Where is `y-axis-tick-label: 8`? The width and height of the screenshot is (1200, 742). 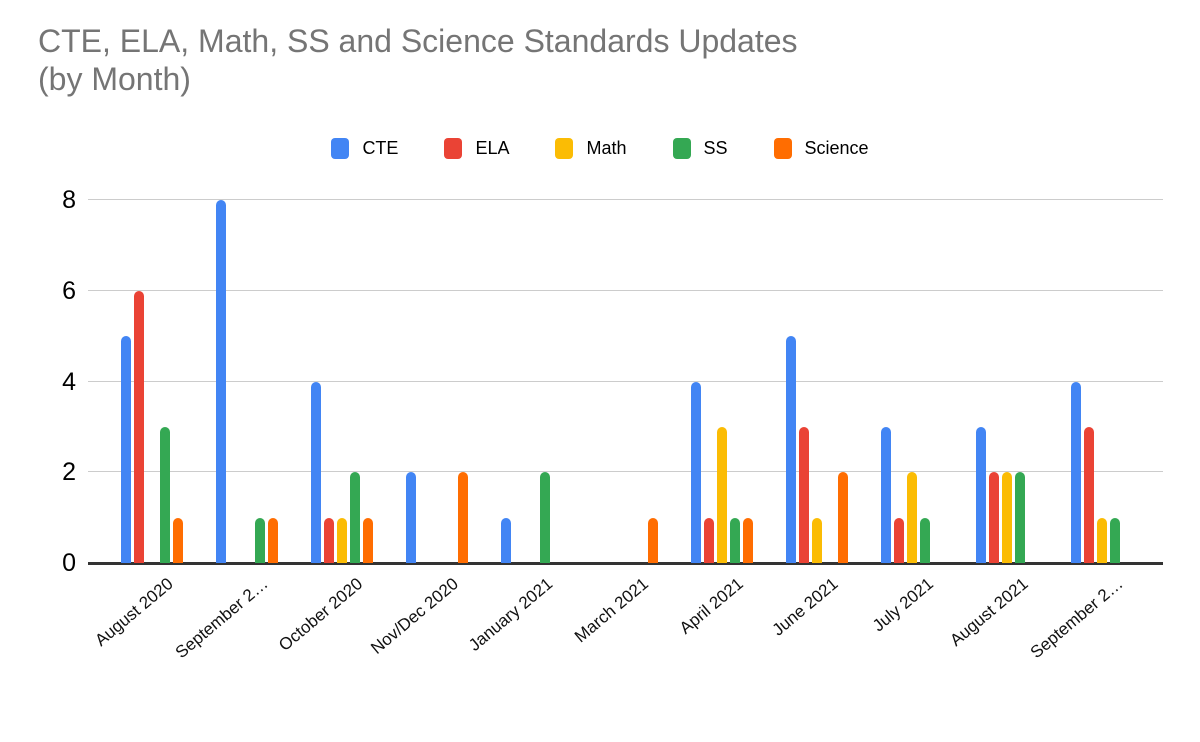 y-axis-tick-label: 8 is located at coordinates (69, 200).